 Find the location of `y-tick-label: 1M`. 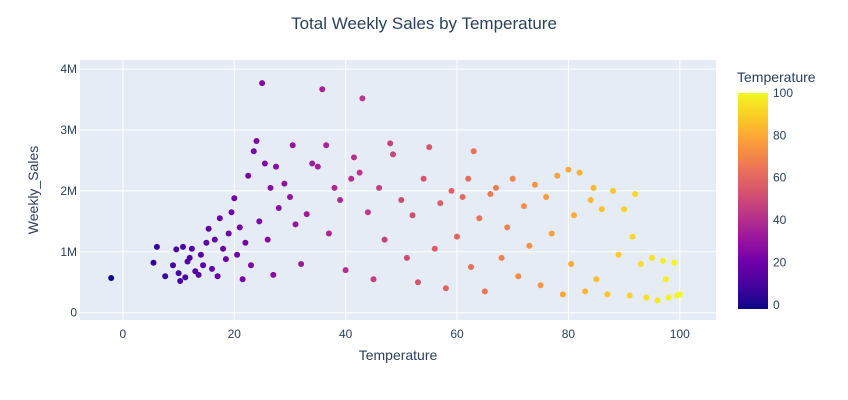

y-tick-label: 1M is located at coordinates (68, 252).